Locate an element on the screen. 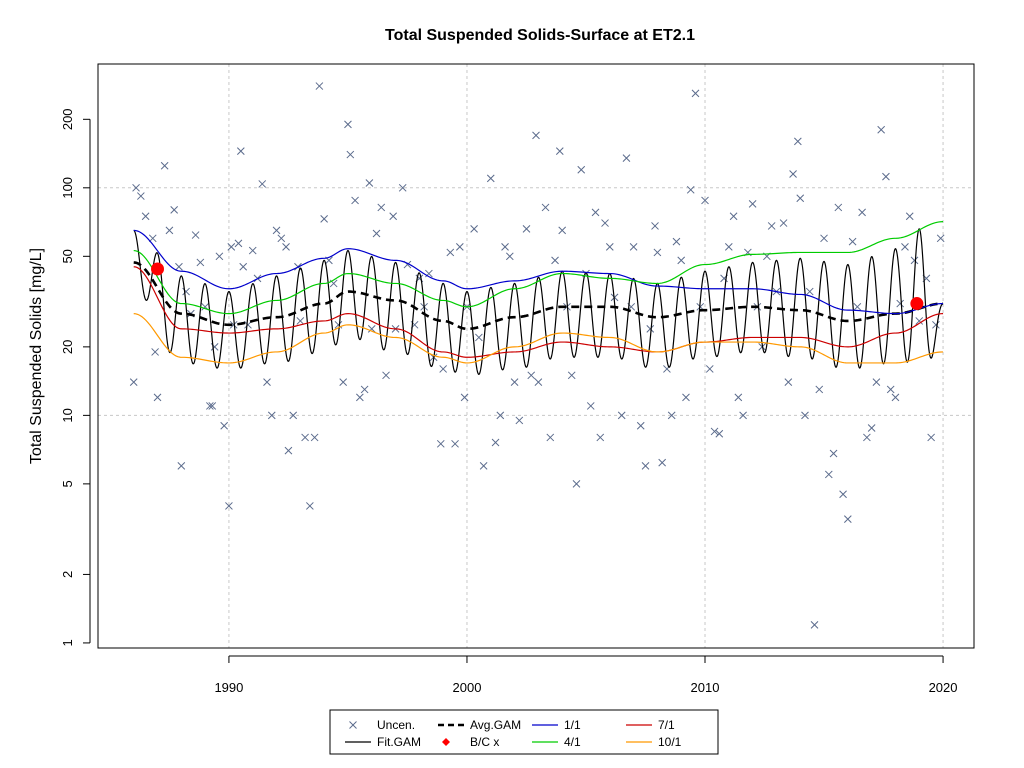  series-4-1-line is located at coordinates (538, 268).